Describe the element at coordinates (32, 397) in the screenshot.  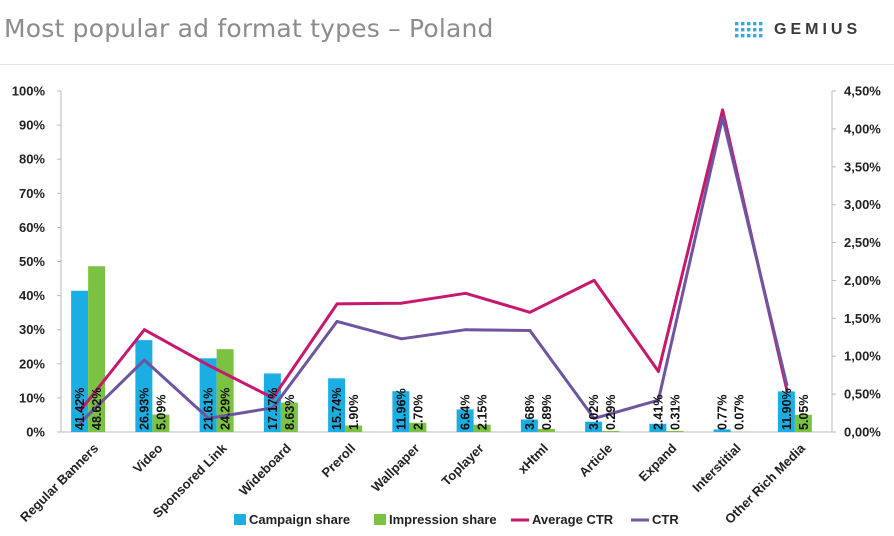
I see `y-tick-label: 10%` at that location.